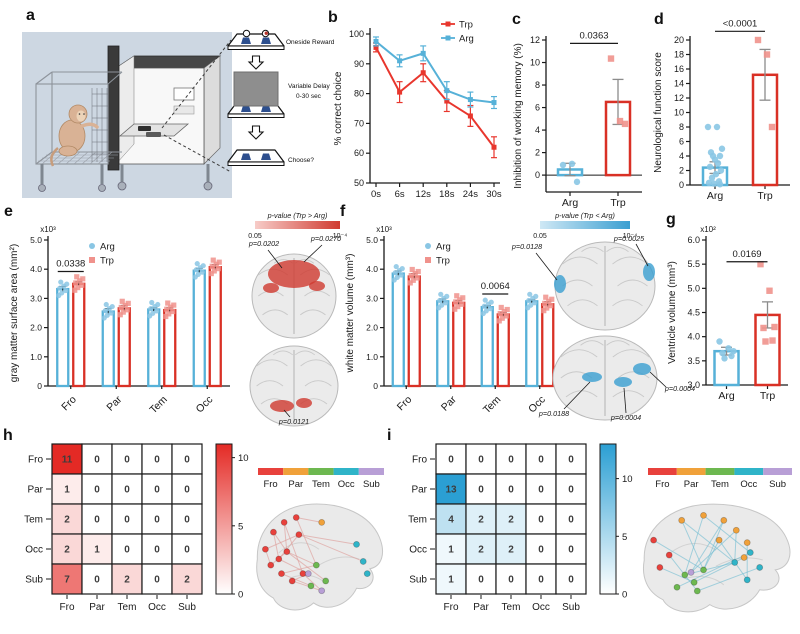 The image size is (800, 634). Describe the element at coordinates (372, 269) in the screenshot. I see `svg-text: 4.0` at that location.